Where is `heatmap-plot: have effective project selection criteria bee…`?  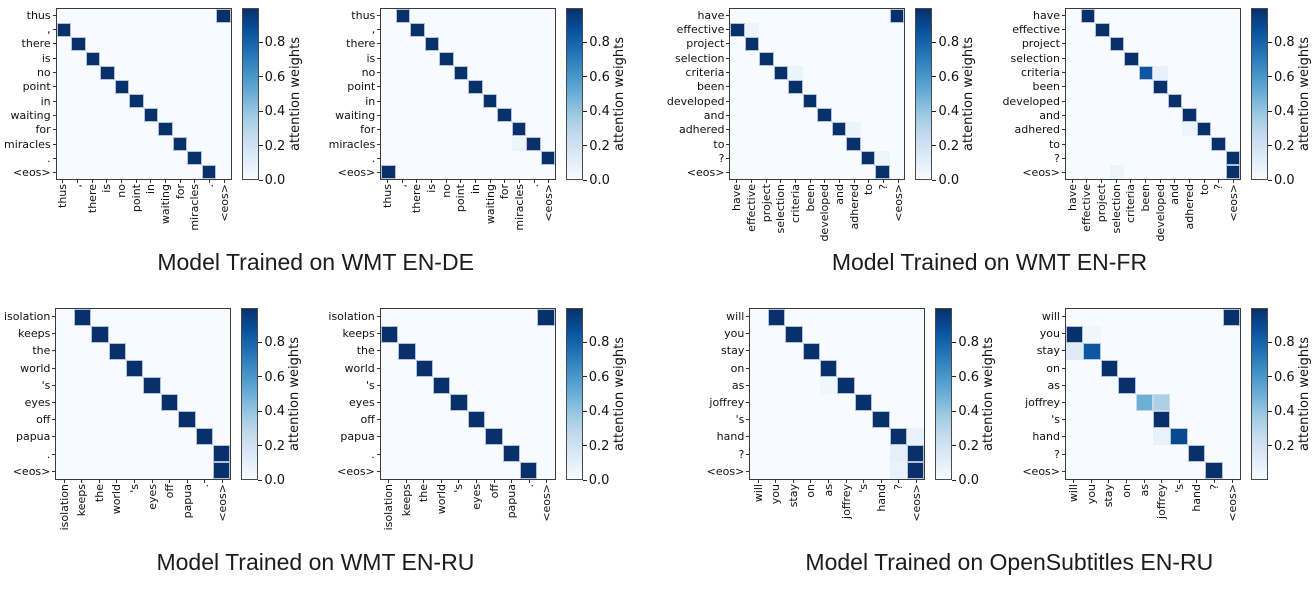
heatmap-plot: have effective project selection criteria bee… is located at coordinates (786, 125).